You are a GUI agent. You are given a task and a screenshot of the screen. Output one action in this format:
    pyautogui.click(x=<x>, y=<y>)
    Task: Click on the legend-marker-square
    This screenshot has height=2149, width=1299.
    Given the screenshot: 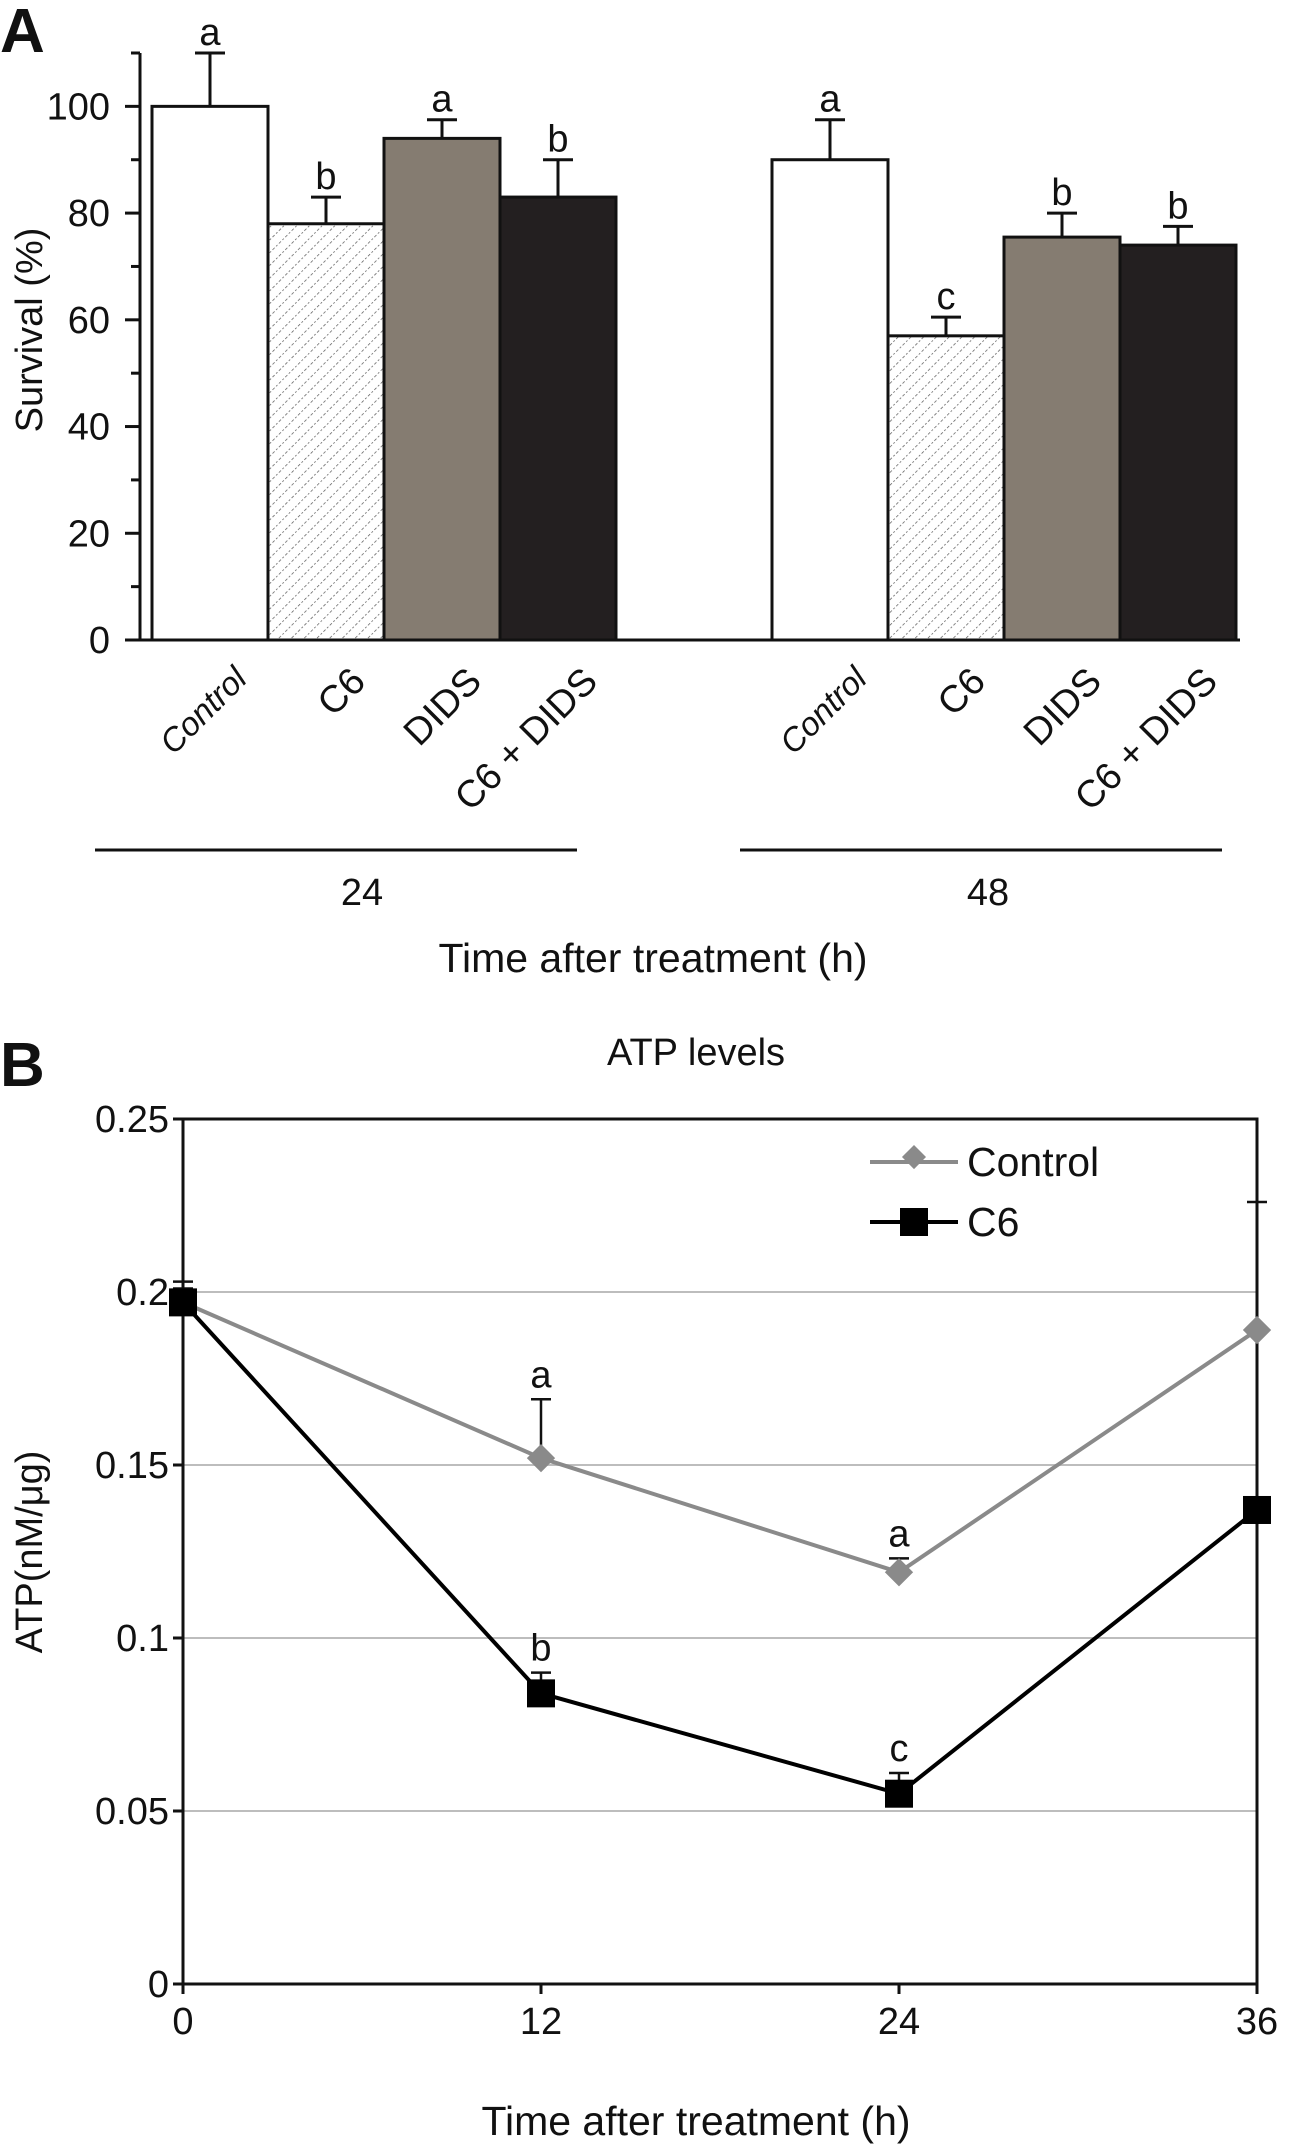 What is the action you would take?
    pyautogui.click(x=914, y=1222)
    